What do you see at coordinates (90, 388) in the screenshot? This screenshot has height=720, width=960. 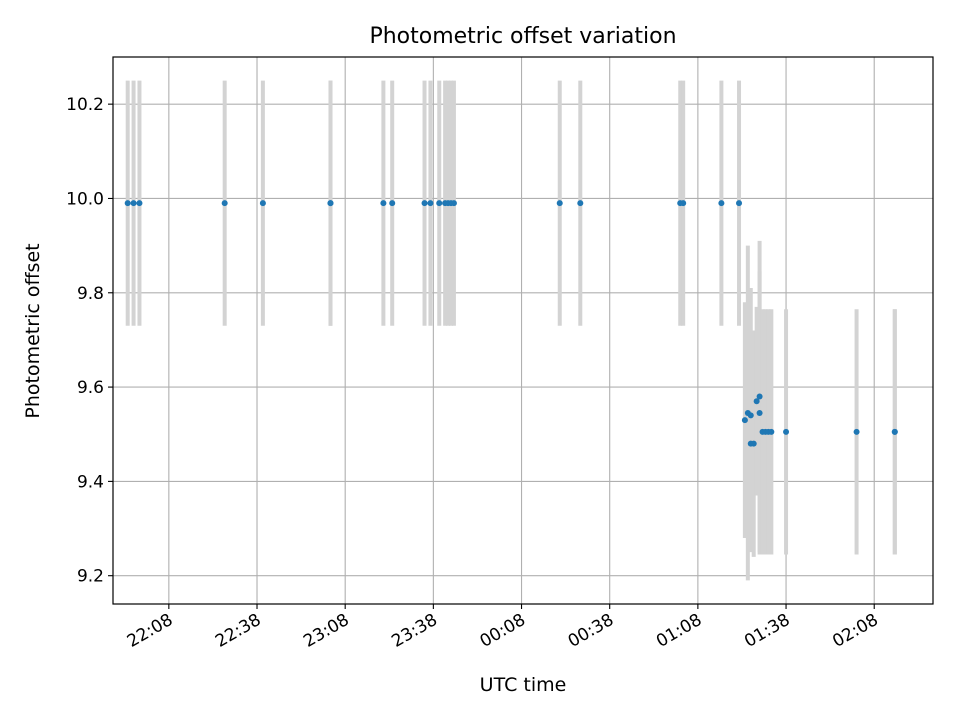 I see `y-tick-label: 9.6` at bounding box center [90, 388].